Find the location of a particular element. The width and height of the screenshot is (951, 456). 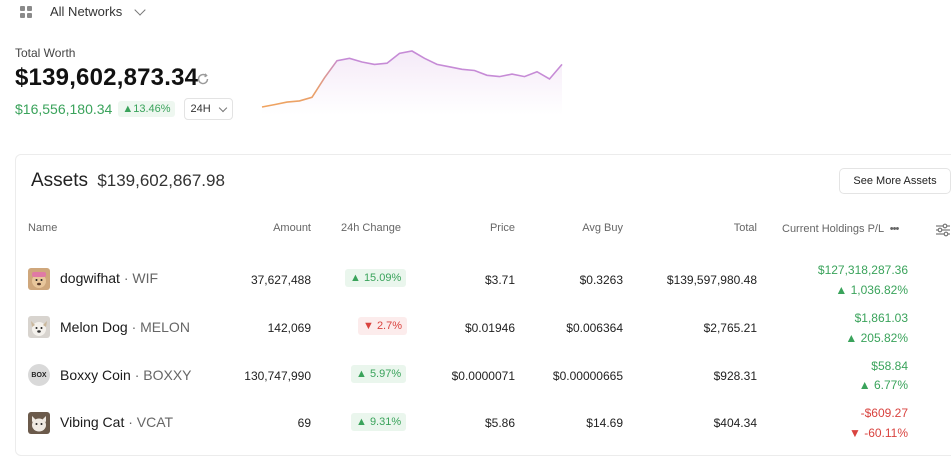

asset-24h-change: ▲ 9.31% is located at coordinates (379, 422).